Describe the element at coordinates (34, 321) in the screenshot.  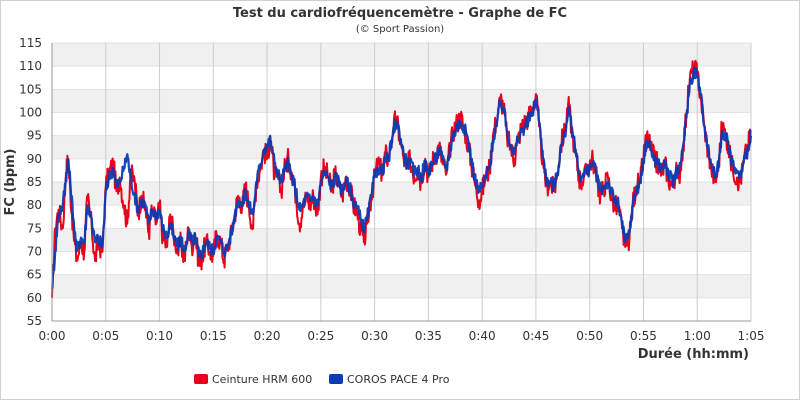
I see `y-tick-label: 55` at that location.